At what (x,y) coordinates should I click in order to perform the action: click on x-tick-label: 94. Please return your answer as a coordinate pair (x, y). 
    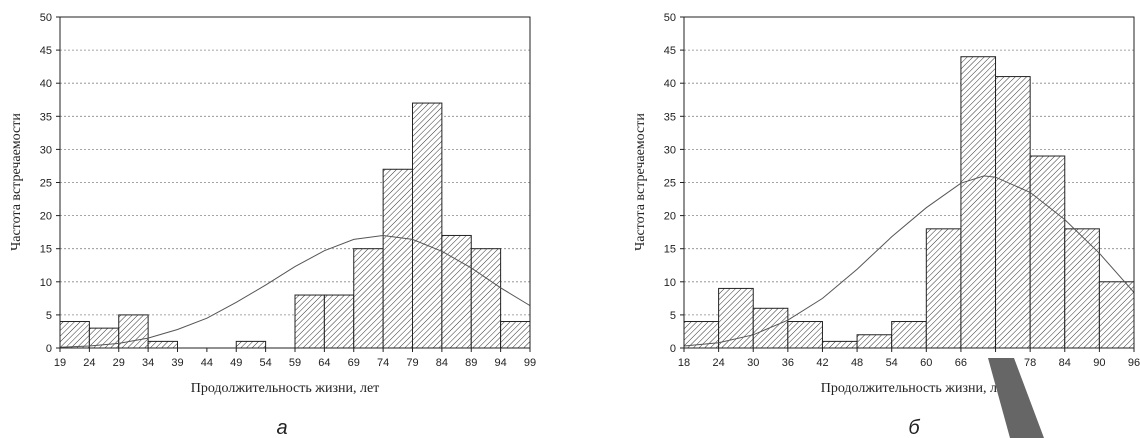
    Looking at the image, I should click on (501, 363).